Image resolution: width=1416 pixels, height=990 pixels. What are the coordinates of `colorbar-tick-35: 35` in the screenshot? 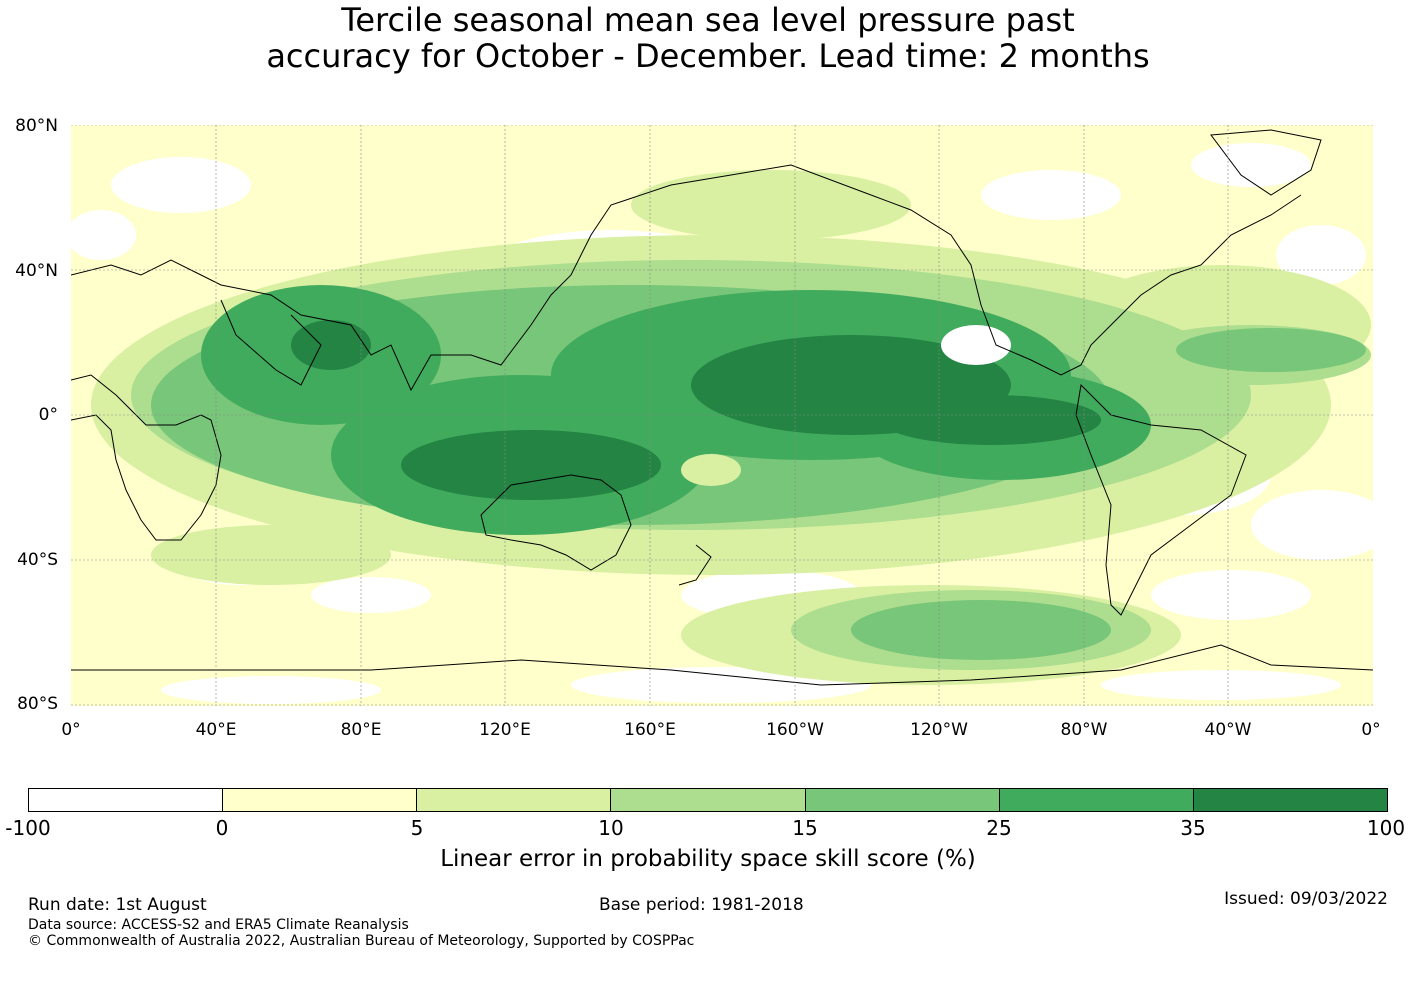 It's located at (1193, 828).